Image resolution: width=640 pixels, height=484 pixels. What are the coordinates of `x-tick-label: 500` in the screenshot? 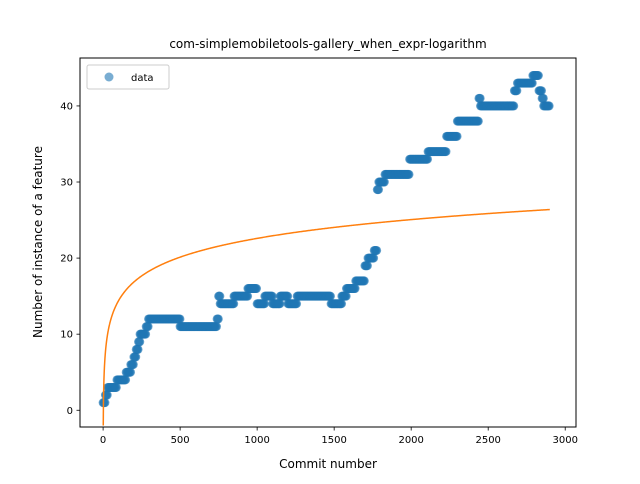 It's located at (180, 440).